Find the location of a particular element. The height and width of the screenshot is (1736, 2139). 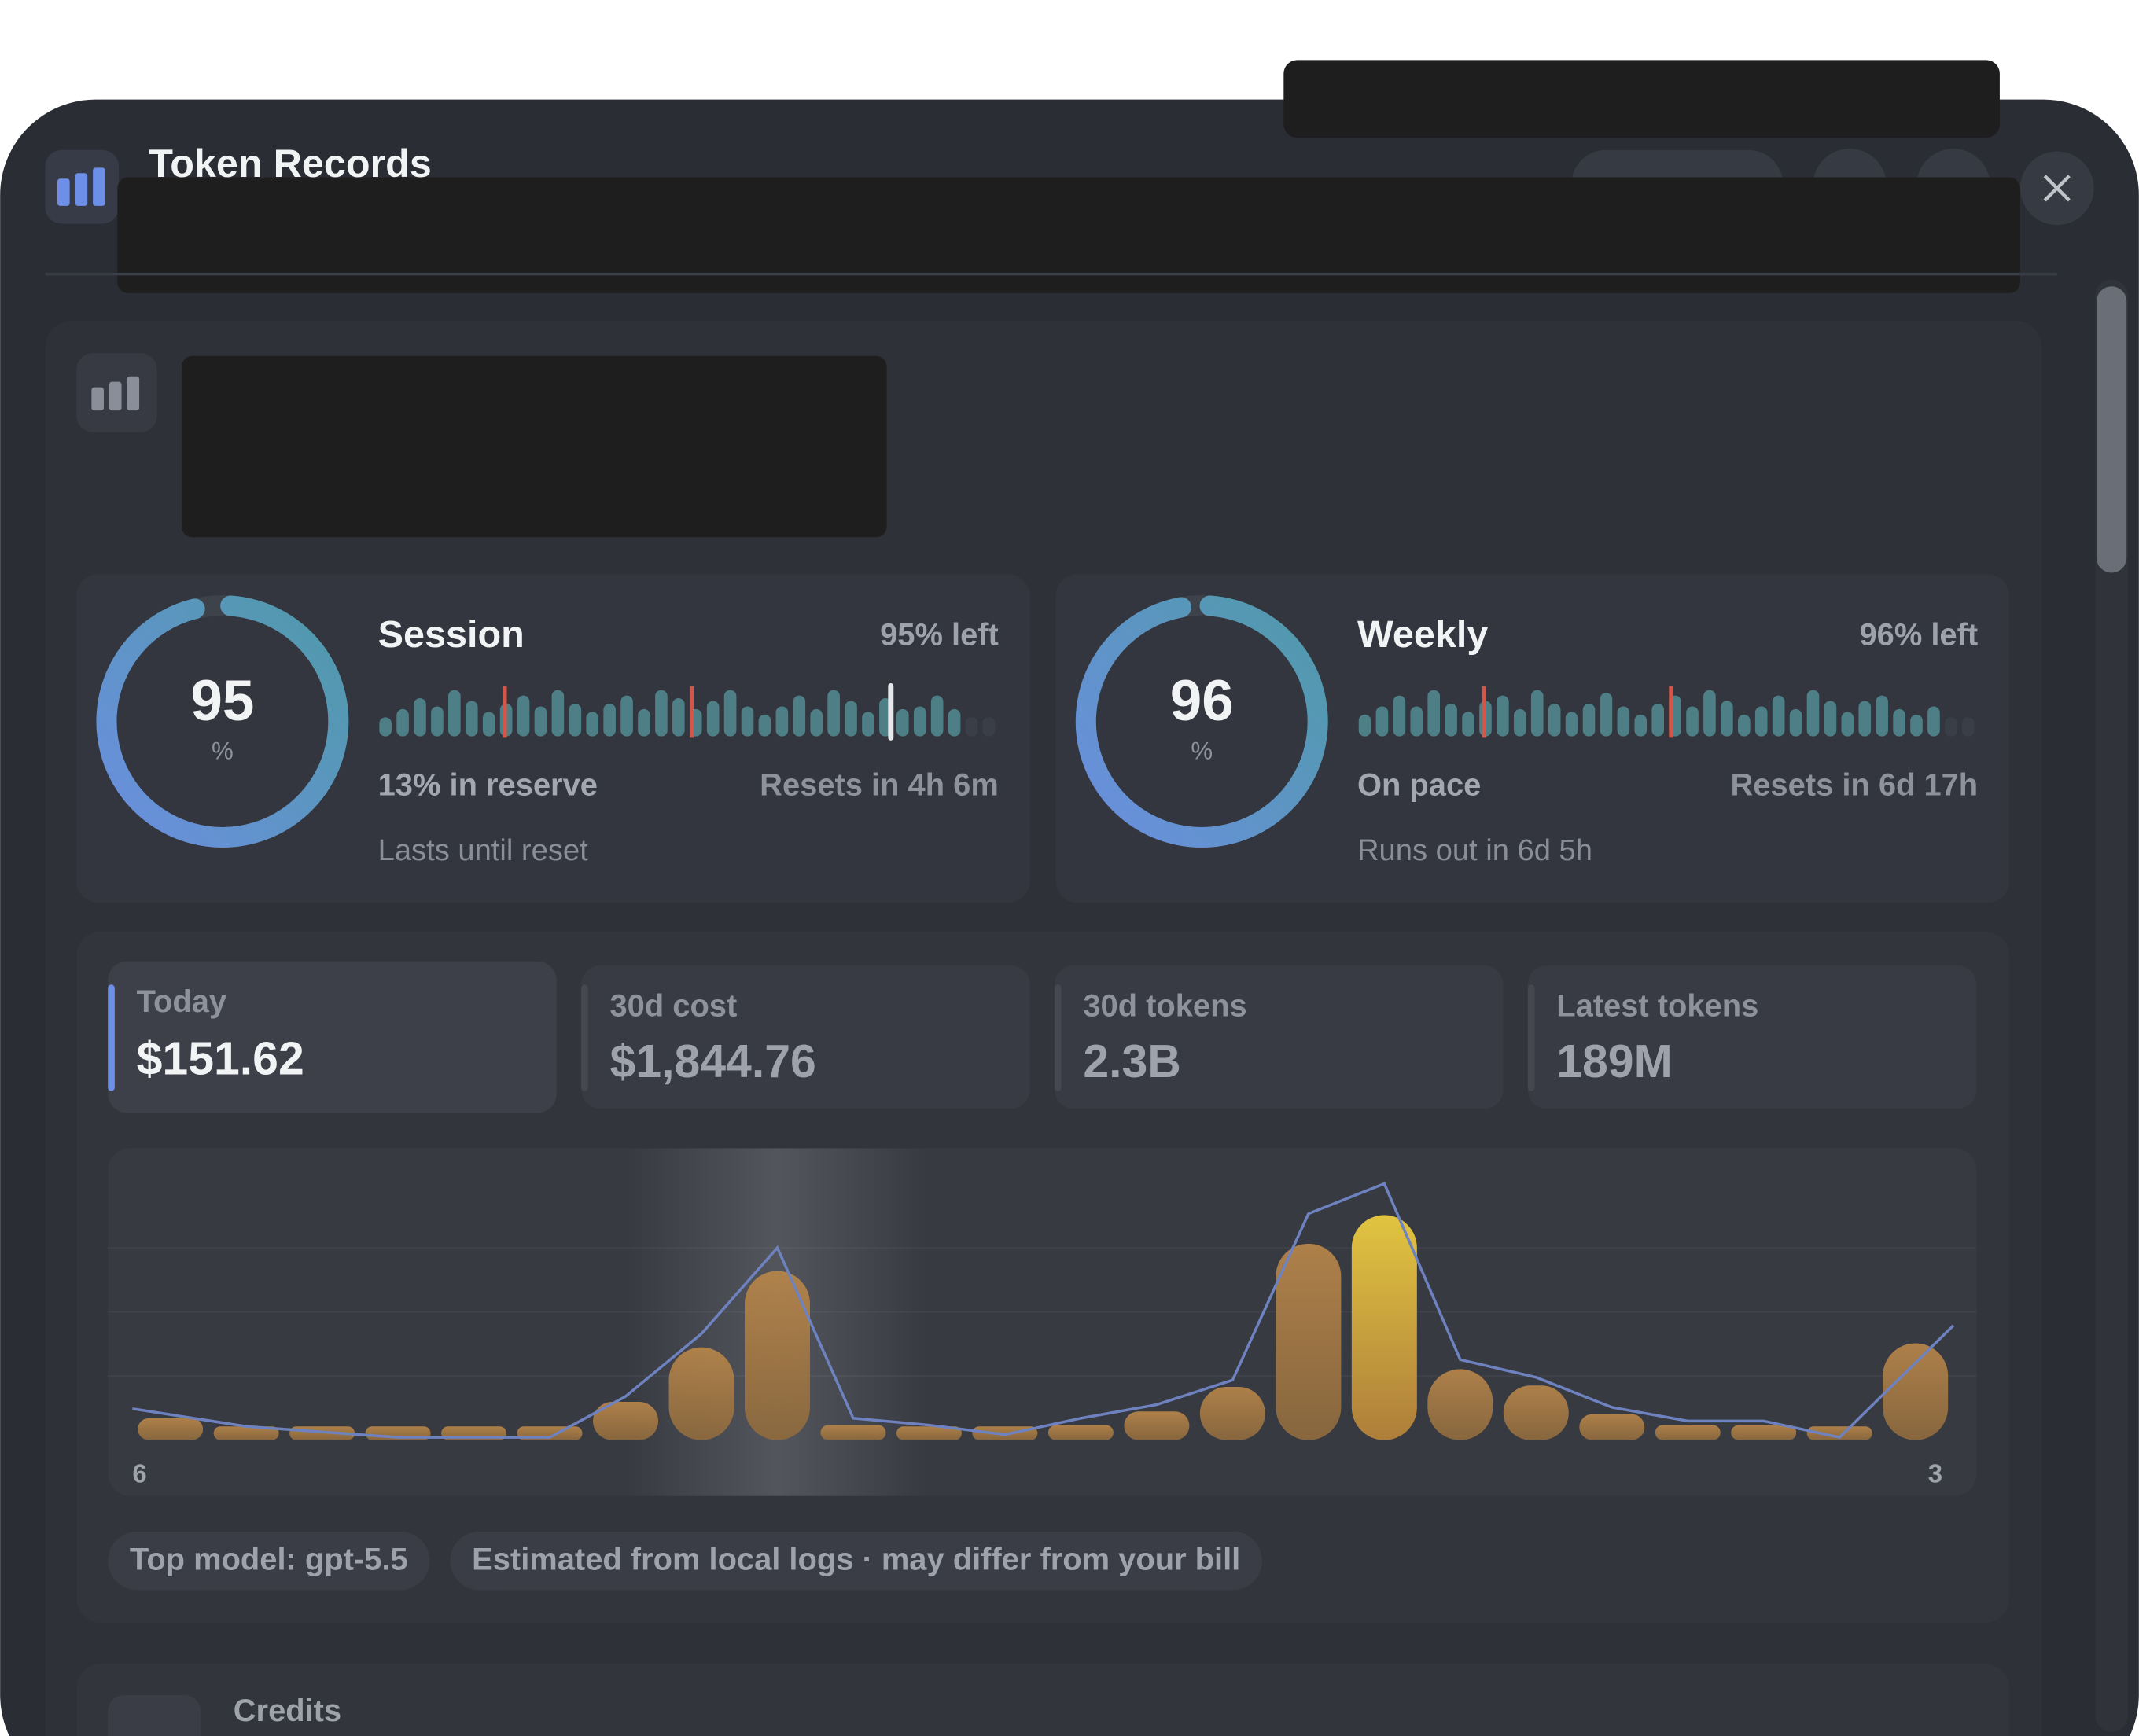

status: 13% in reserve is located at coordinates (488, 784).